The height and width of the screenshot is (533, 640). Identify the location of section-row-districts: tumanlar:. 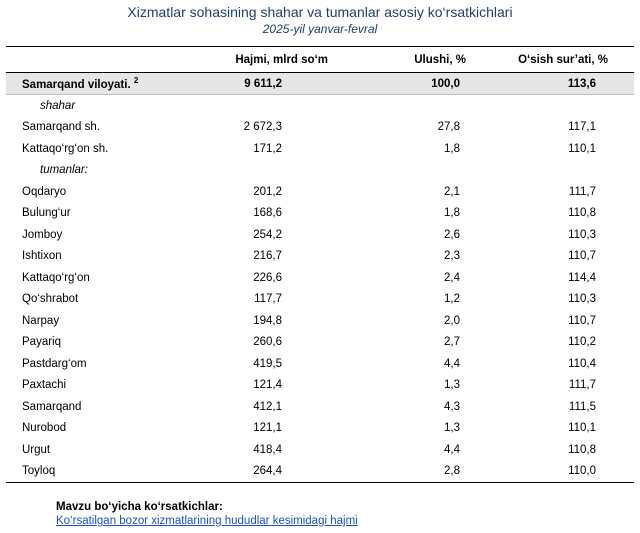
(320, 171).